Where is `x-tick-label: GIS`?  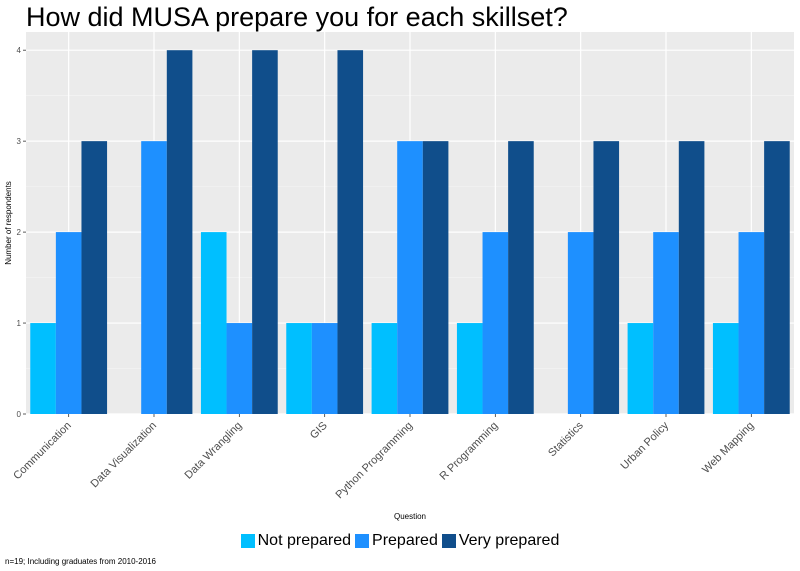
x-tick-label: GIS is located at coordinates (319, 431).